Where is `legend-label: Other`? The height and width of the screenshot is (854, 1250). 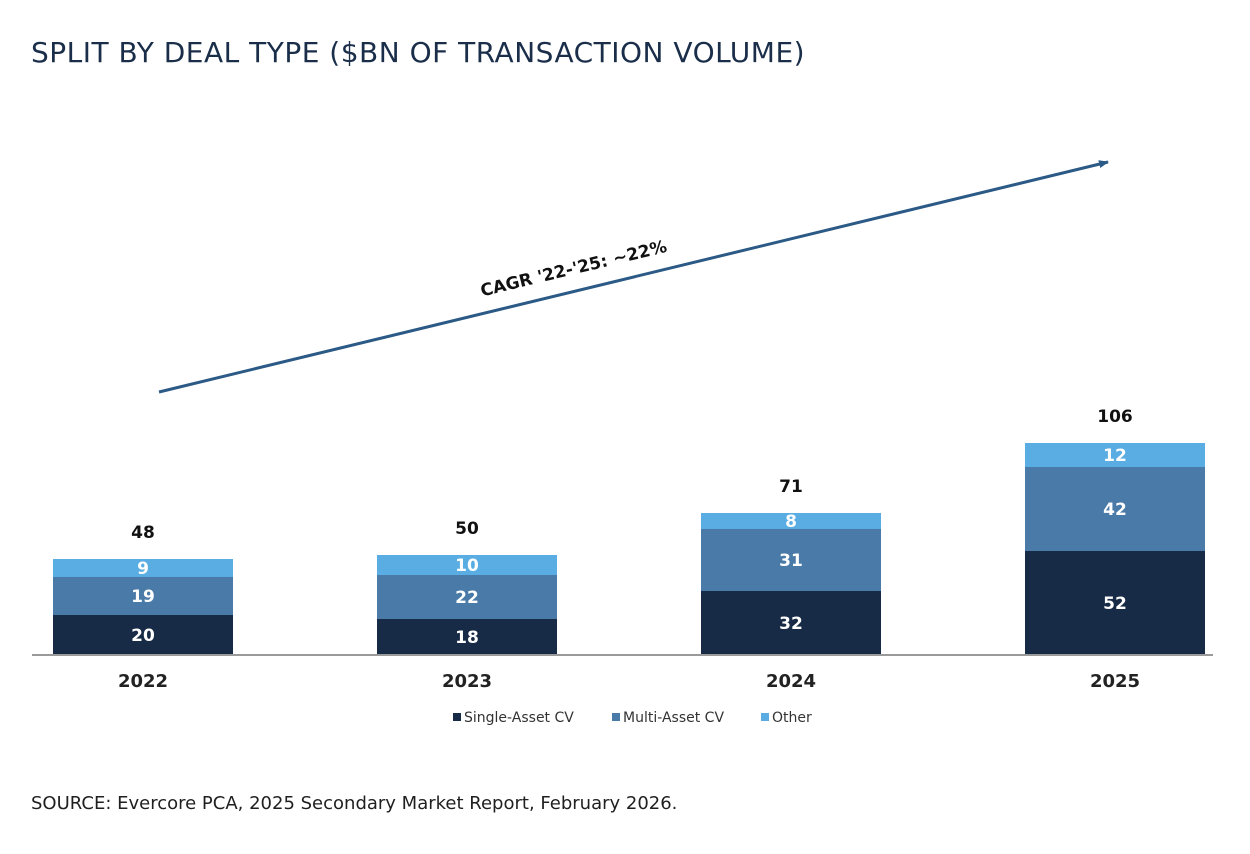
legend-label: Other is located at coordinates (792, 718).